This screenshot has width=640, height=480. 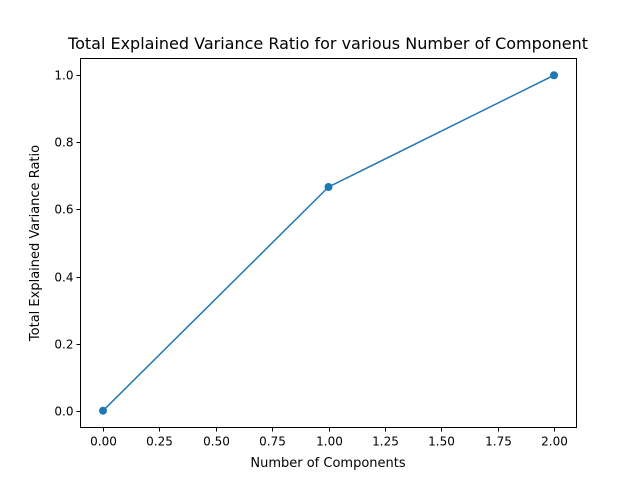 I want to click on x-axis-label: Number of Components, so click(x=327, y=463).